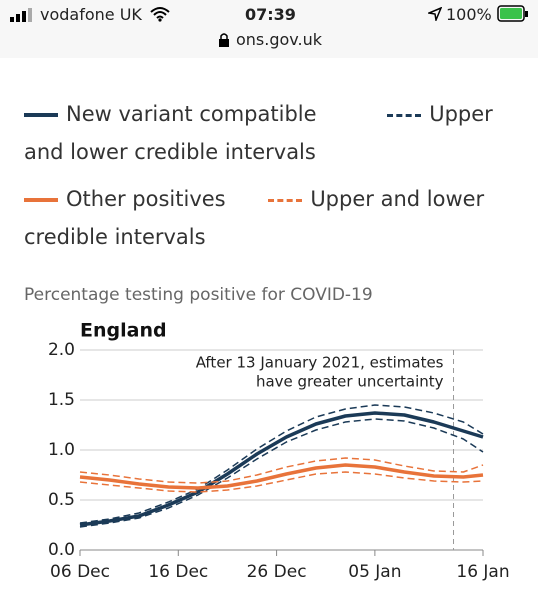  Describe the element at coordinates (61, 550) in the screenshot. I see `y-tick-label: 0.0` at that location.